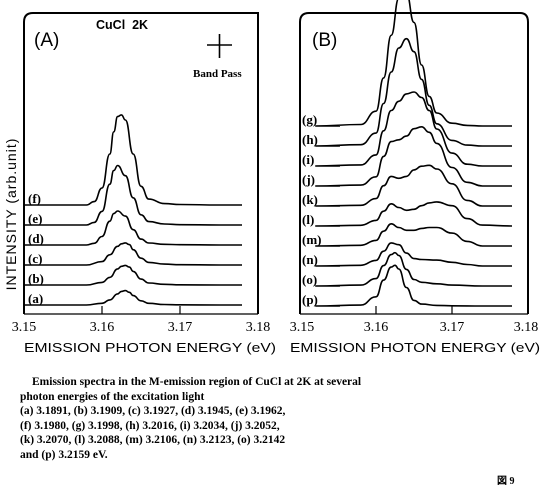  I want to click on spectrum-line-i, so click(413, 129).